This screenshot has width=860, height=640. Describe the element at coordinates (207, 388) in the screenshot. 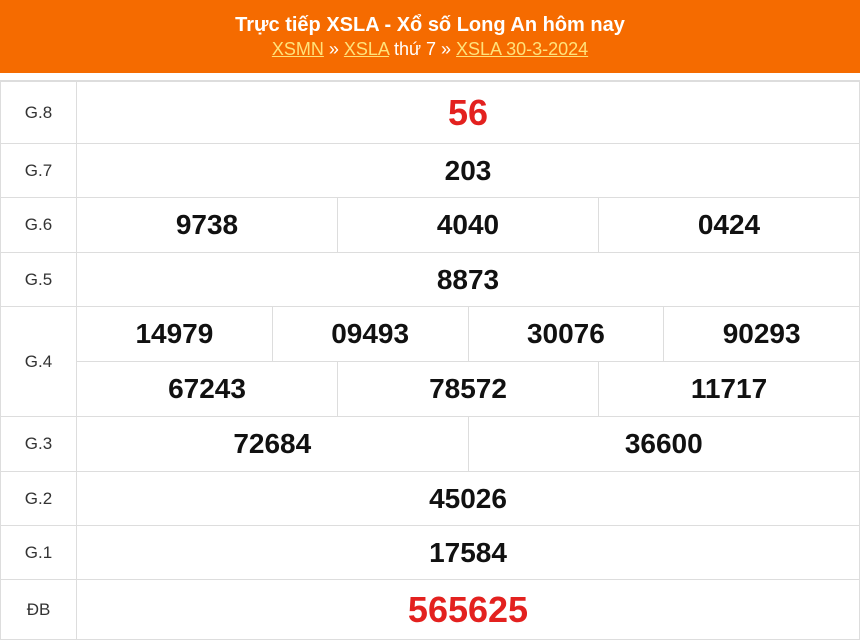

I see `prize-number: 67243` at that location.